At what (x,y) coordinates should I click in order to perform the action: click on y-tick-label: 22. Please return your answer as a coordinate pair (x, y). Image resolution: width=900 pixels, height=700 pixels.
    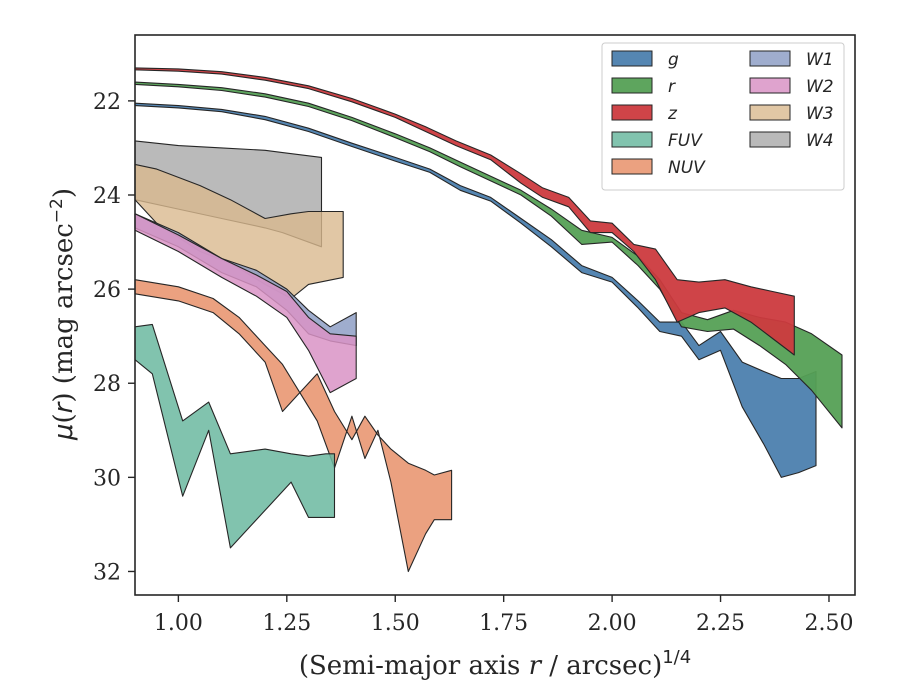
    Looking at the image, I should click on (107, 102).